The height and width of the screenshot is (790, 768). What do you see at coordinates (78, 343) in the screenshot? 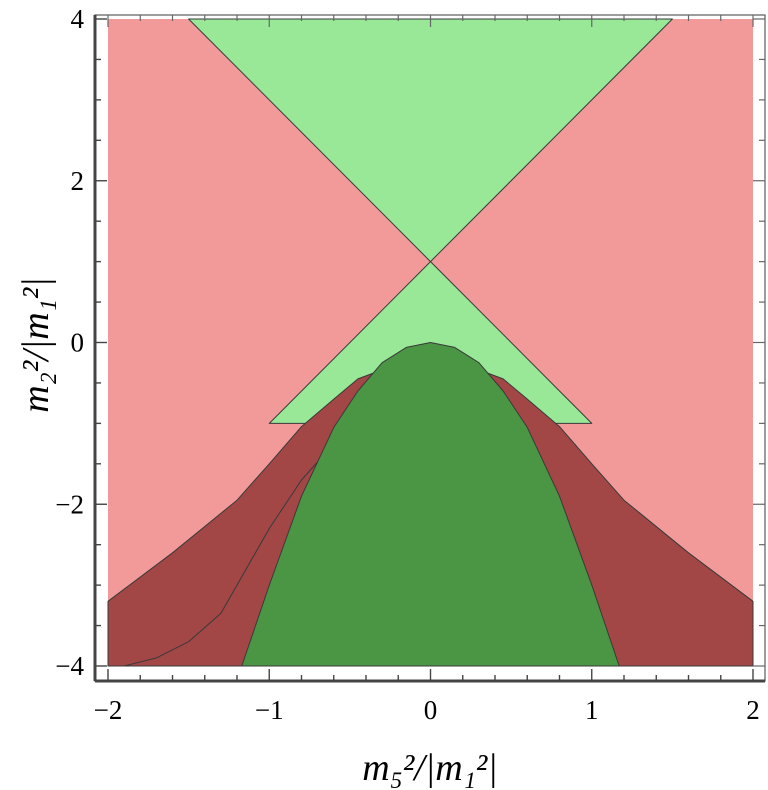
I see `y-tick-label: 0` at bounding box center [78, 343].